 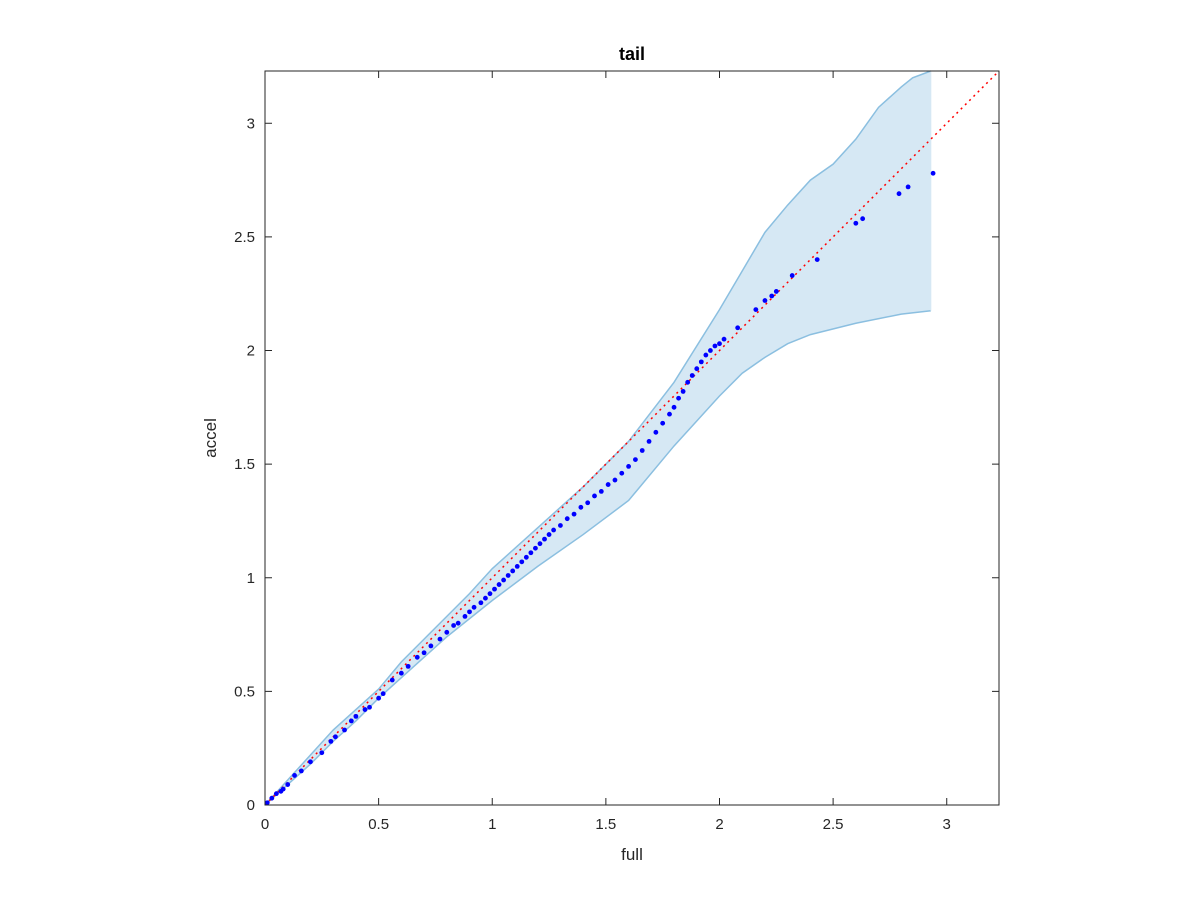 I want to click on x-tick-label: 3, so click(x=947, y=824).